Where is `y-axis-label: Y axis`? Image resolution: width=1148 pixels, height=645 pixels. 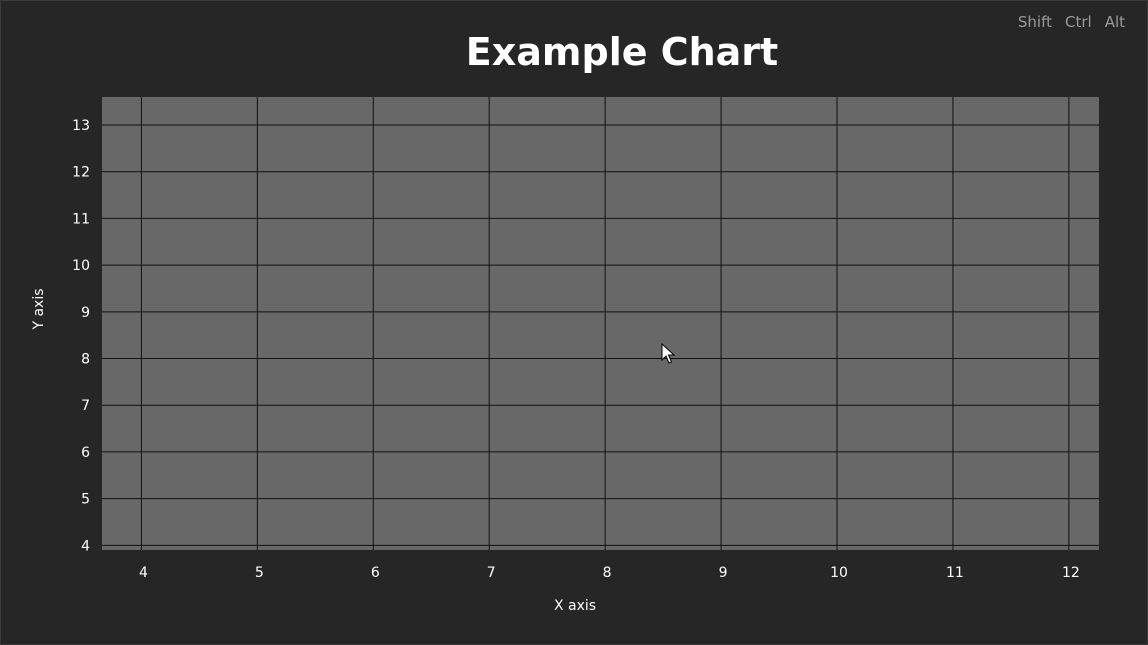 y-axis-label: Y axis is located at coordinates (39, 309).